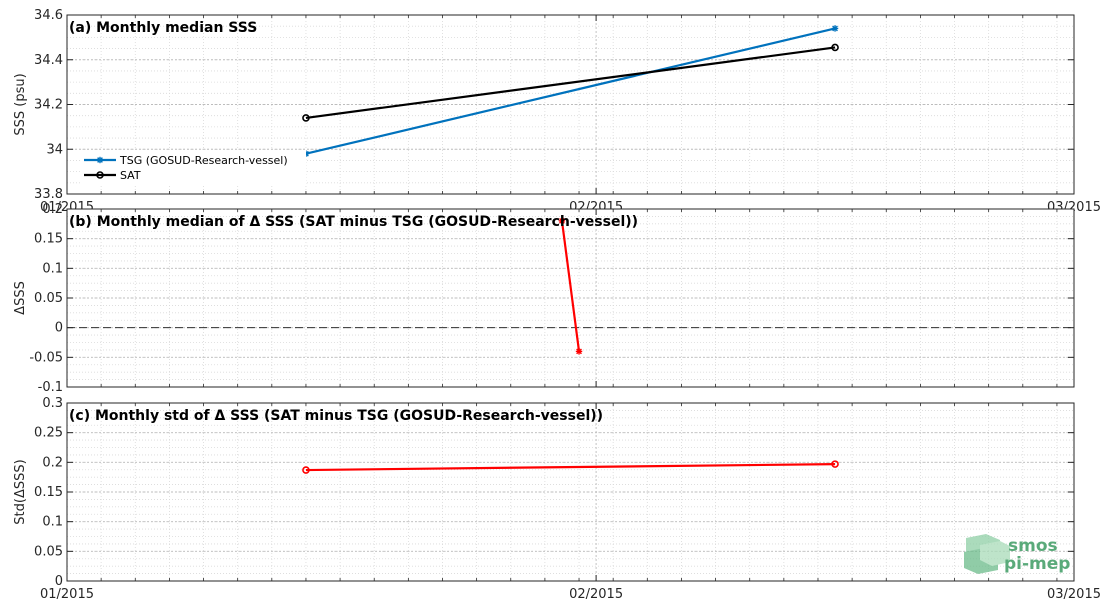 The image size is (1104, 604). I want to click on y-tick-label: 0.3, so click(52, 403).